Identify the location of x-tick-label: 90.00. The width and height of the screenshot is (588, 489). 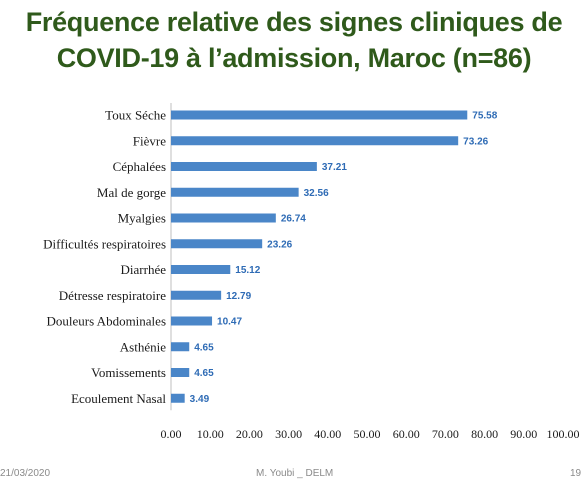
(523, 434).